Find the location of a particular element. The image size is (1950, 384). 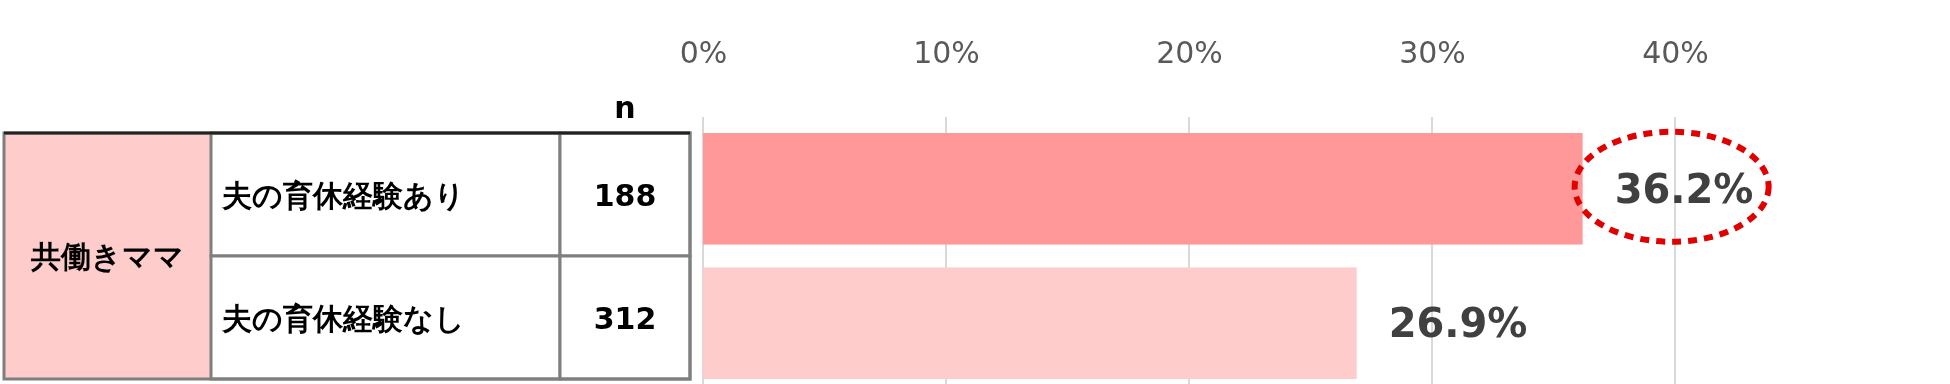

data-label: 36.2% is located at coordinates (1684, 188).